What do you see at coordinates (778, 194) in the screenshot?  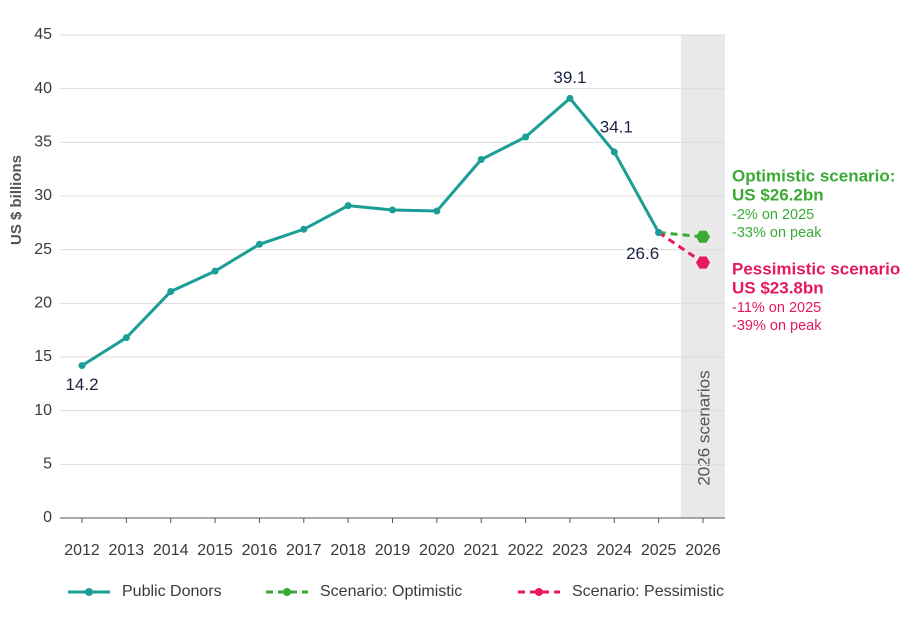 I see `annotation-title: US $26.2bn` at bounding box center [778, 194].